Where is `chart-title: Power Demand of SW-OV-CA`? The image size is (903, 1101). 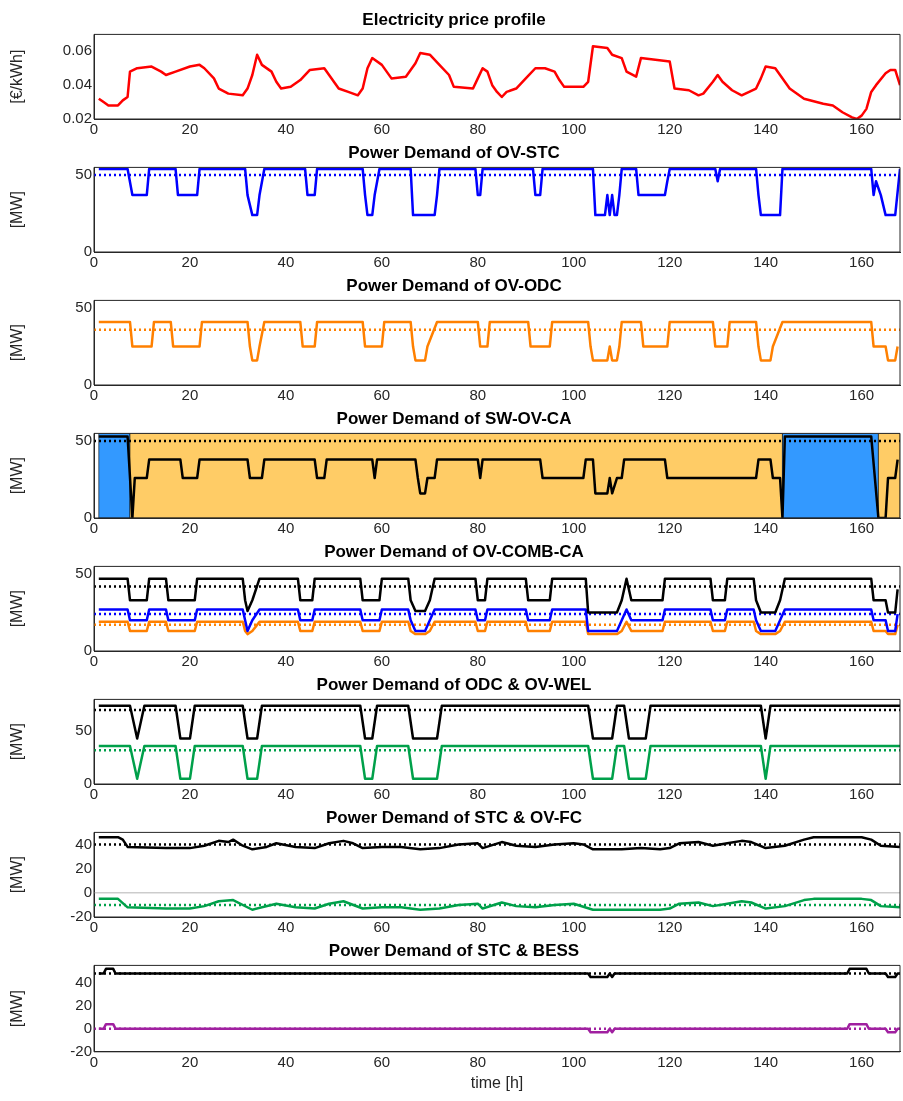
chart-title: Power Demand of SW-OV-CA is located at coordinates (454, 418).